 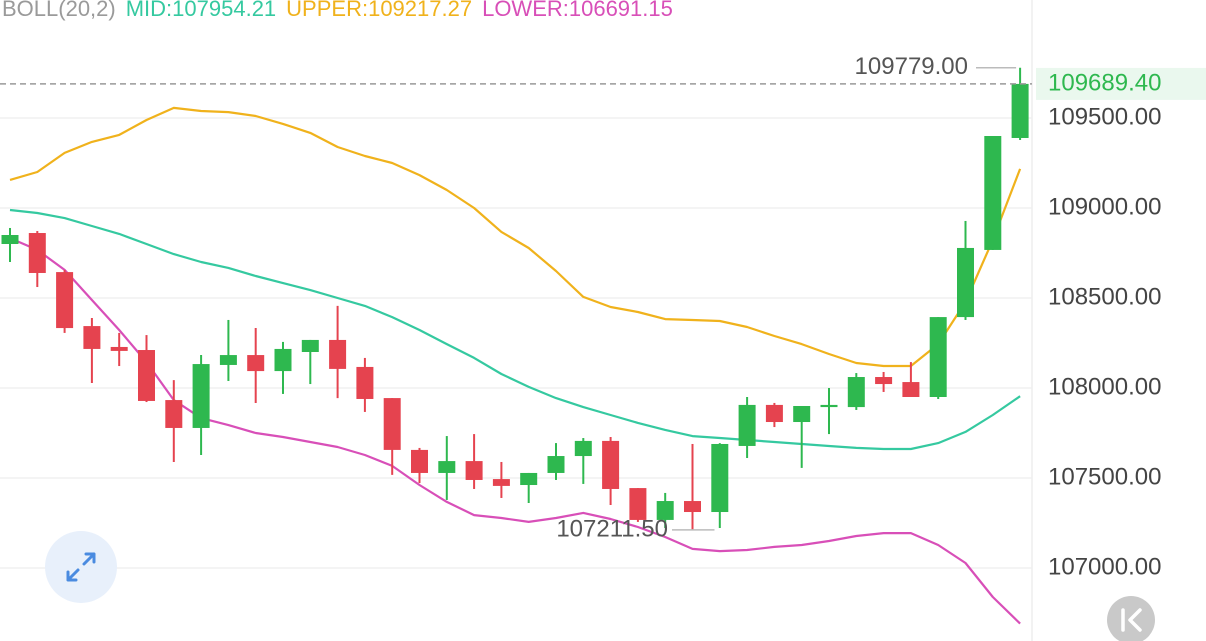 What do you see at coordinates (1104, 566) in the screenshot?
I see `y-tick-label: 107000.00` at bounding box center [1104, 566].